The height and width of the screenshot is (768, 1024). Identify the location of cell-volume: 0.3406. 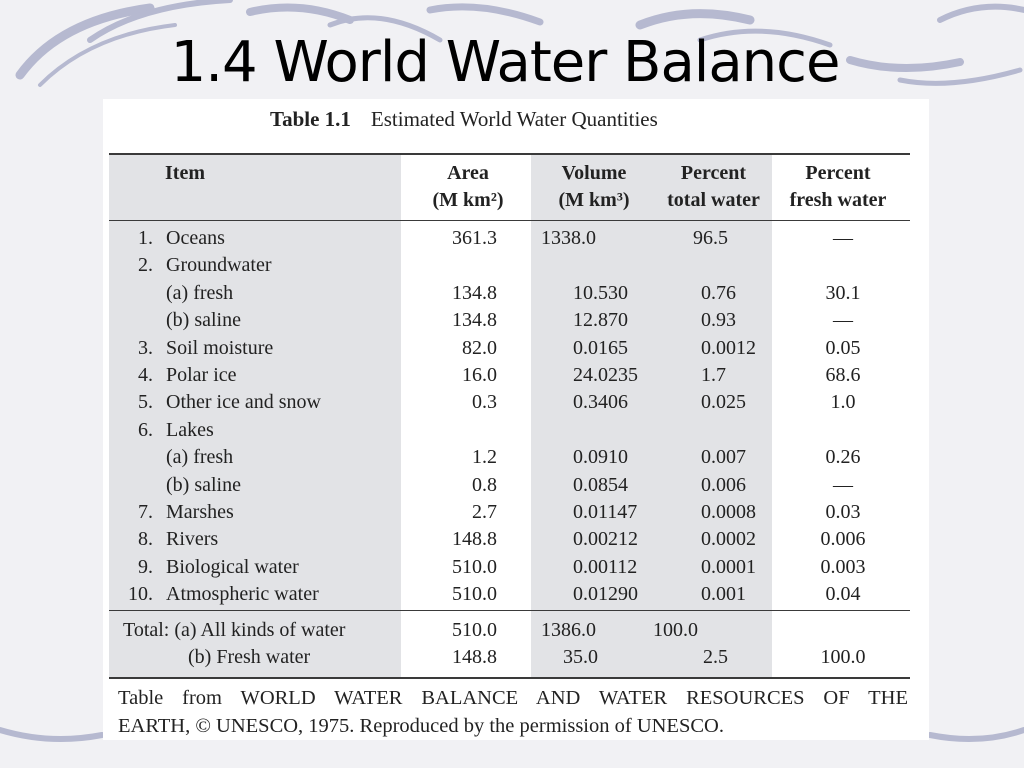
(600, 402).